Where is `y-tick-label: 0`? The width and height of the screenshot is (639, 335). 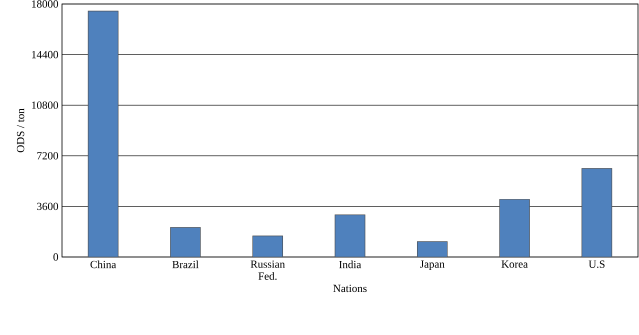
y-tick-label: 0 is located at coordinates (55, 257).